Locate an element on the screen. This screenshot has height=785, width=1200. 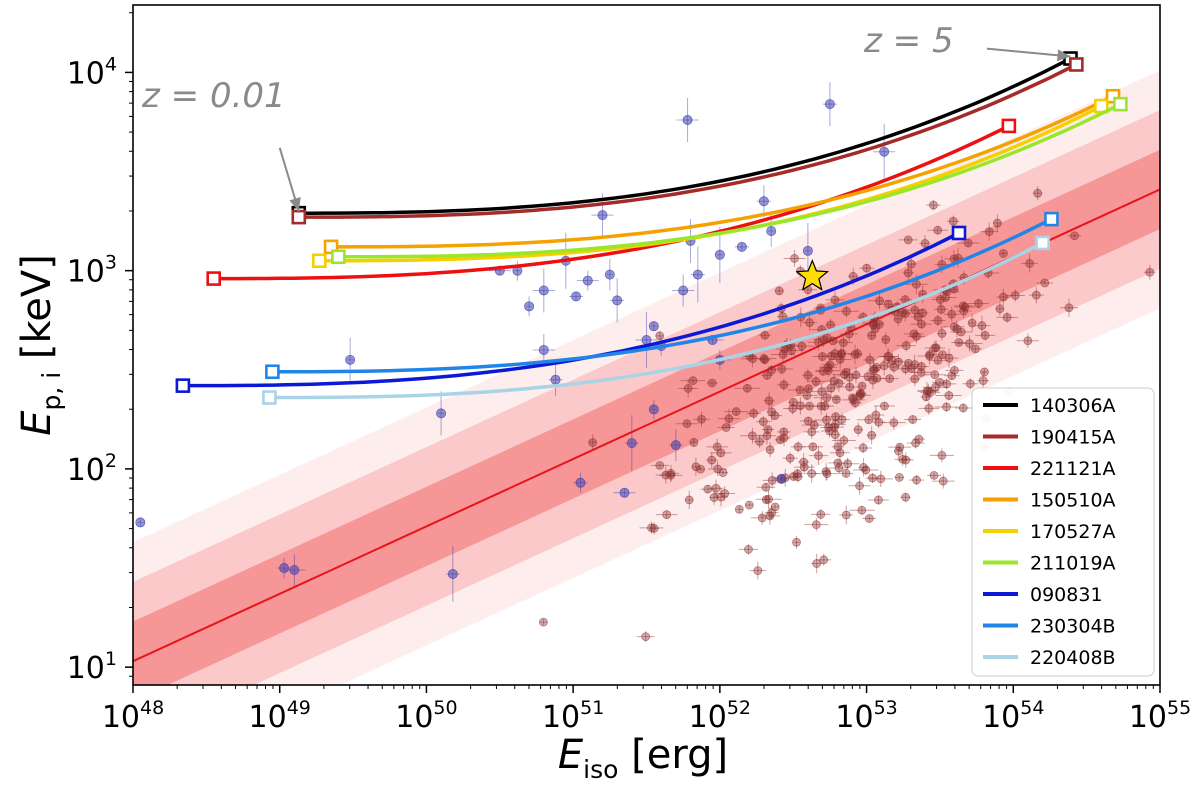
curve-line-221121A is located at coordinates (611, 202).